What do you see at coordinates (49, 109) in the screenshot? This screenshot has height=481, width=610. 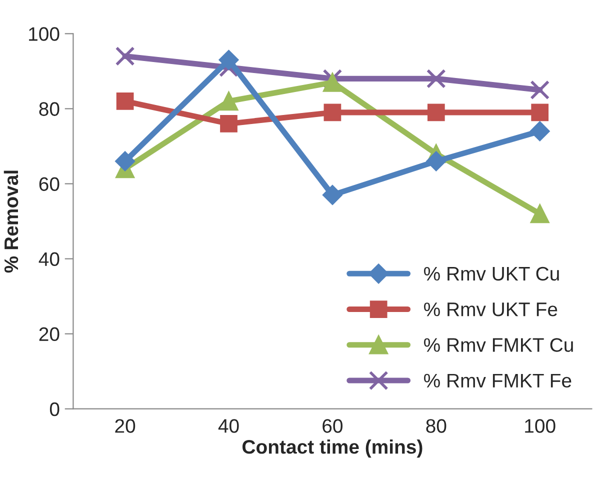 I see `y-tick-label: 80` at bounding box center [49, 109].